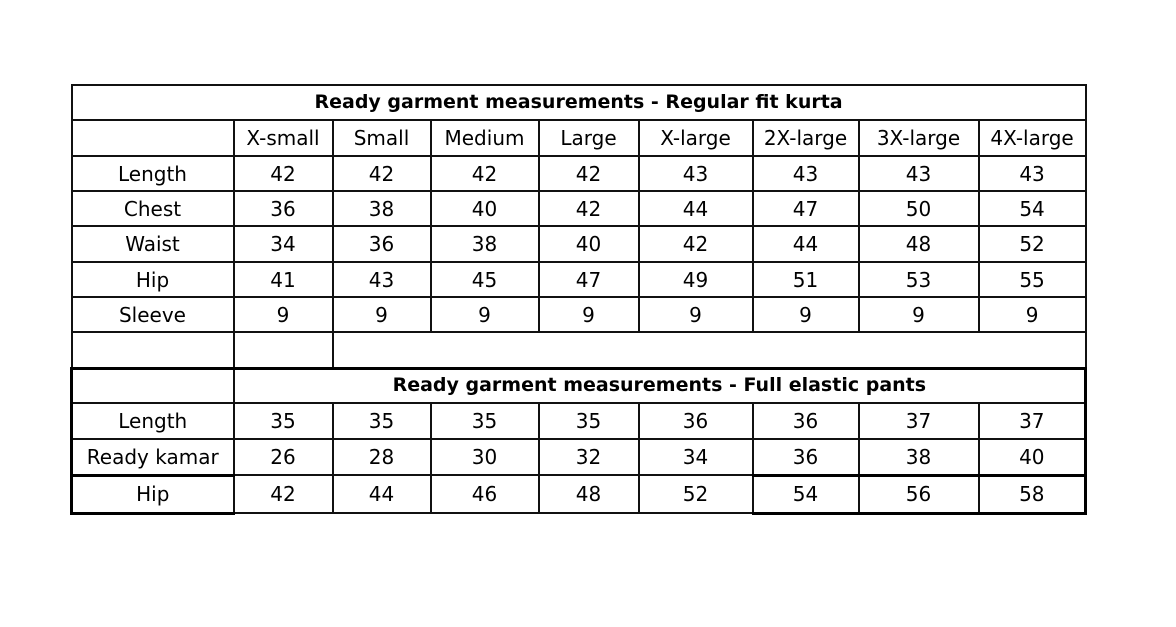  I want to click on measurement-cell: 58, so click(1032, 494).